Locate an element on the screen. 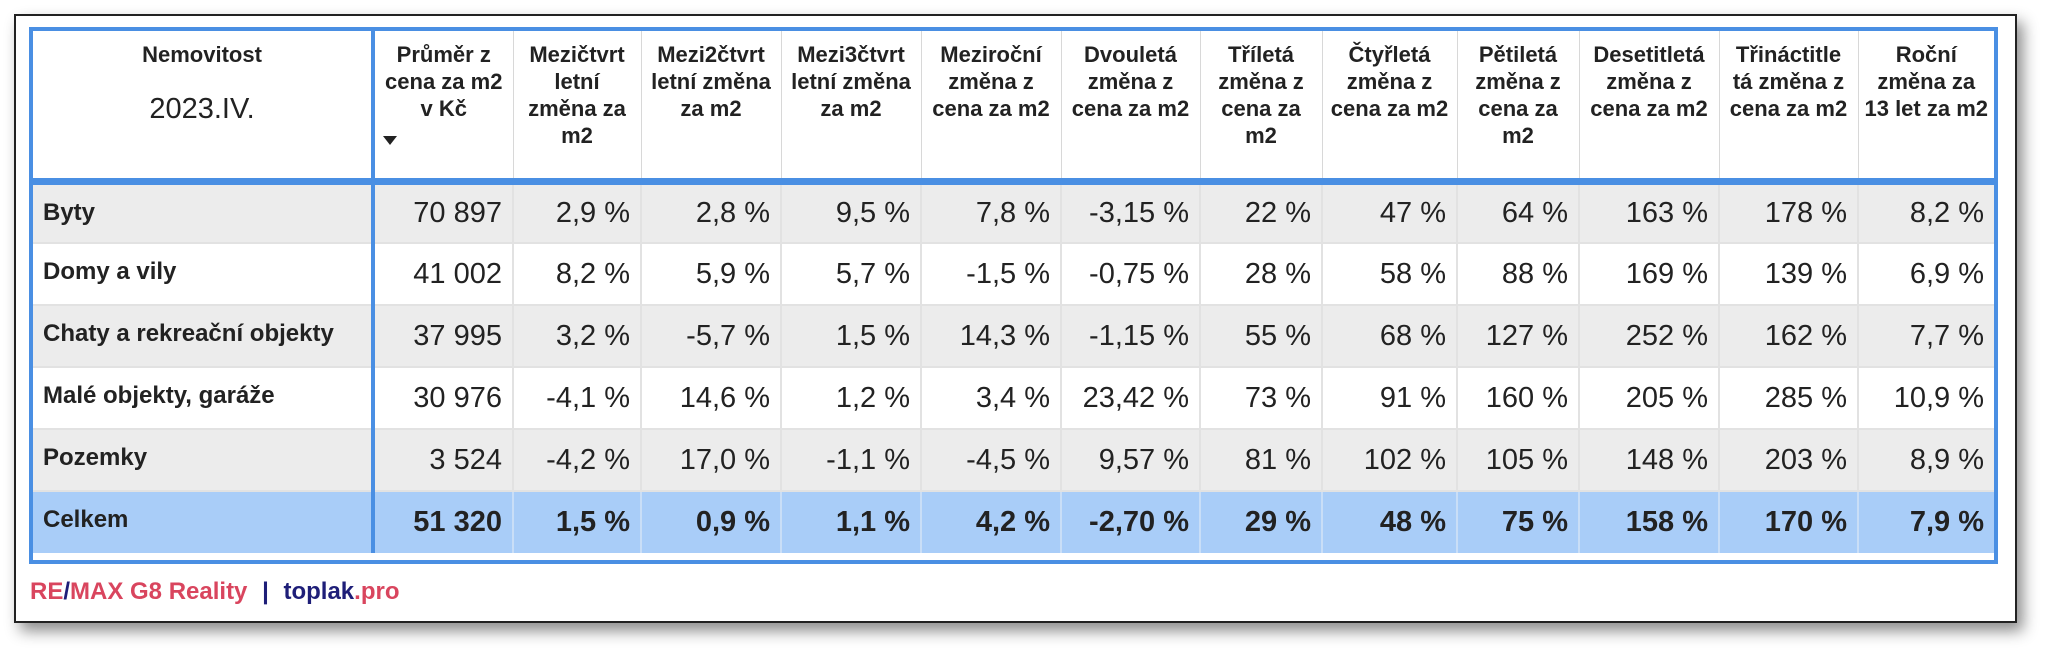 The height and width of the screenshot is (666, 2056). row-label: Byty is located at coordinates (204, 212).